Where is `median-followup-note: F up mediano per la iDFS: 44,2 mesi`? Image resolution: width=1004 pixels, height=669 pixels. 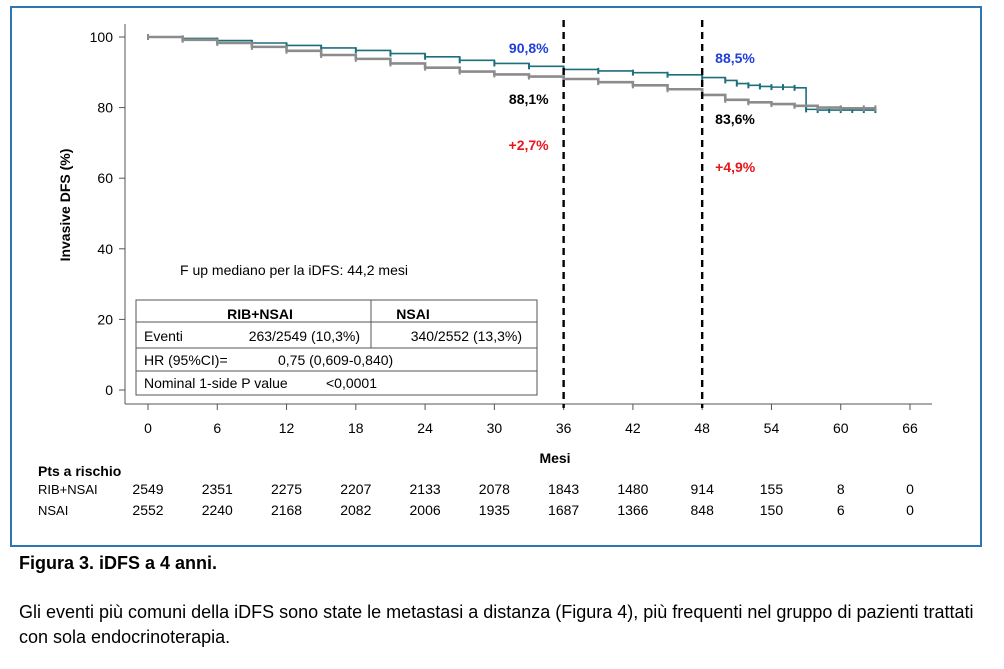
median-followup-note: F up mediano per la iDFS: 44,2 mesi is located at coordinates (294, 270).